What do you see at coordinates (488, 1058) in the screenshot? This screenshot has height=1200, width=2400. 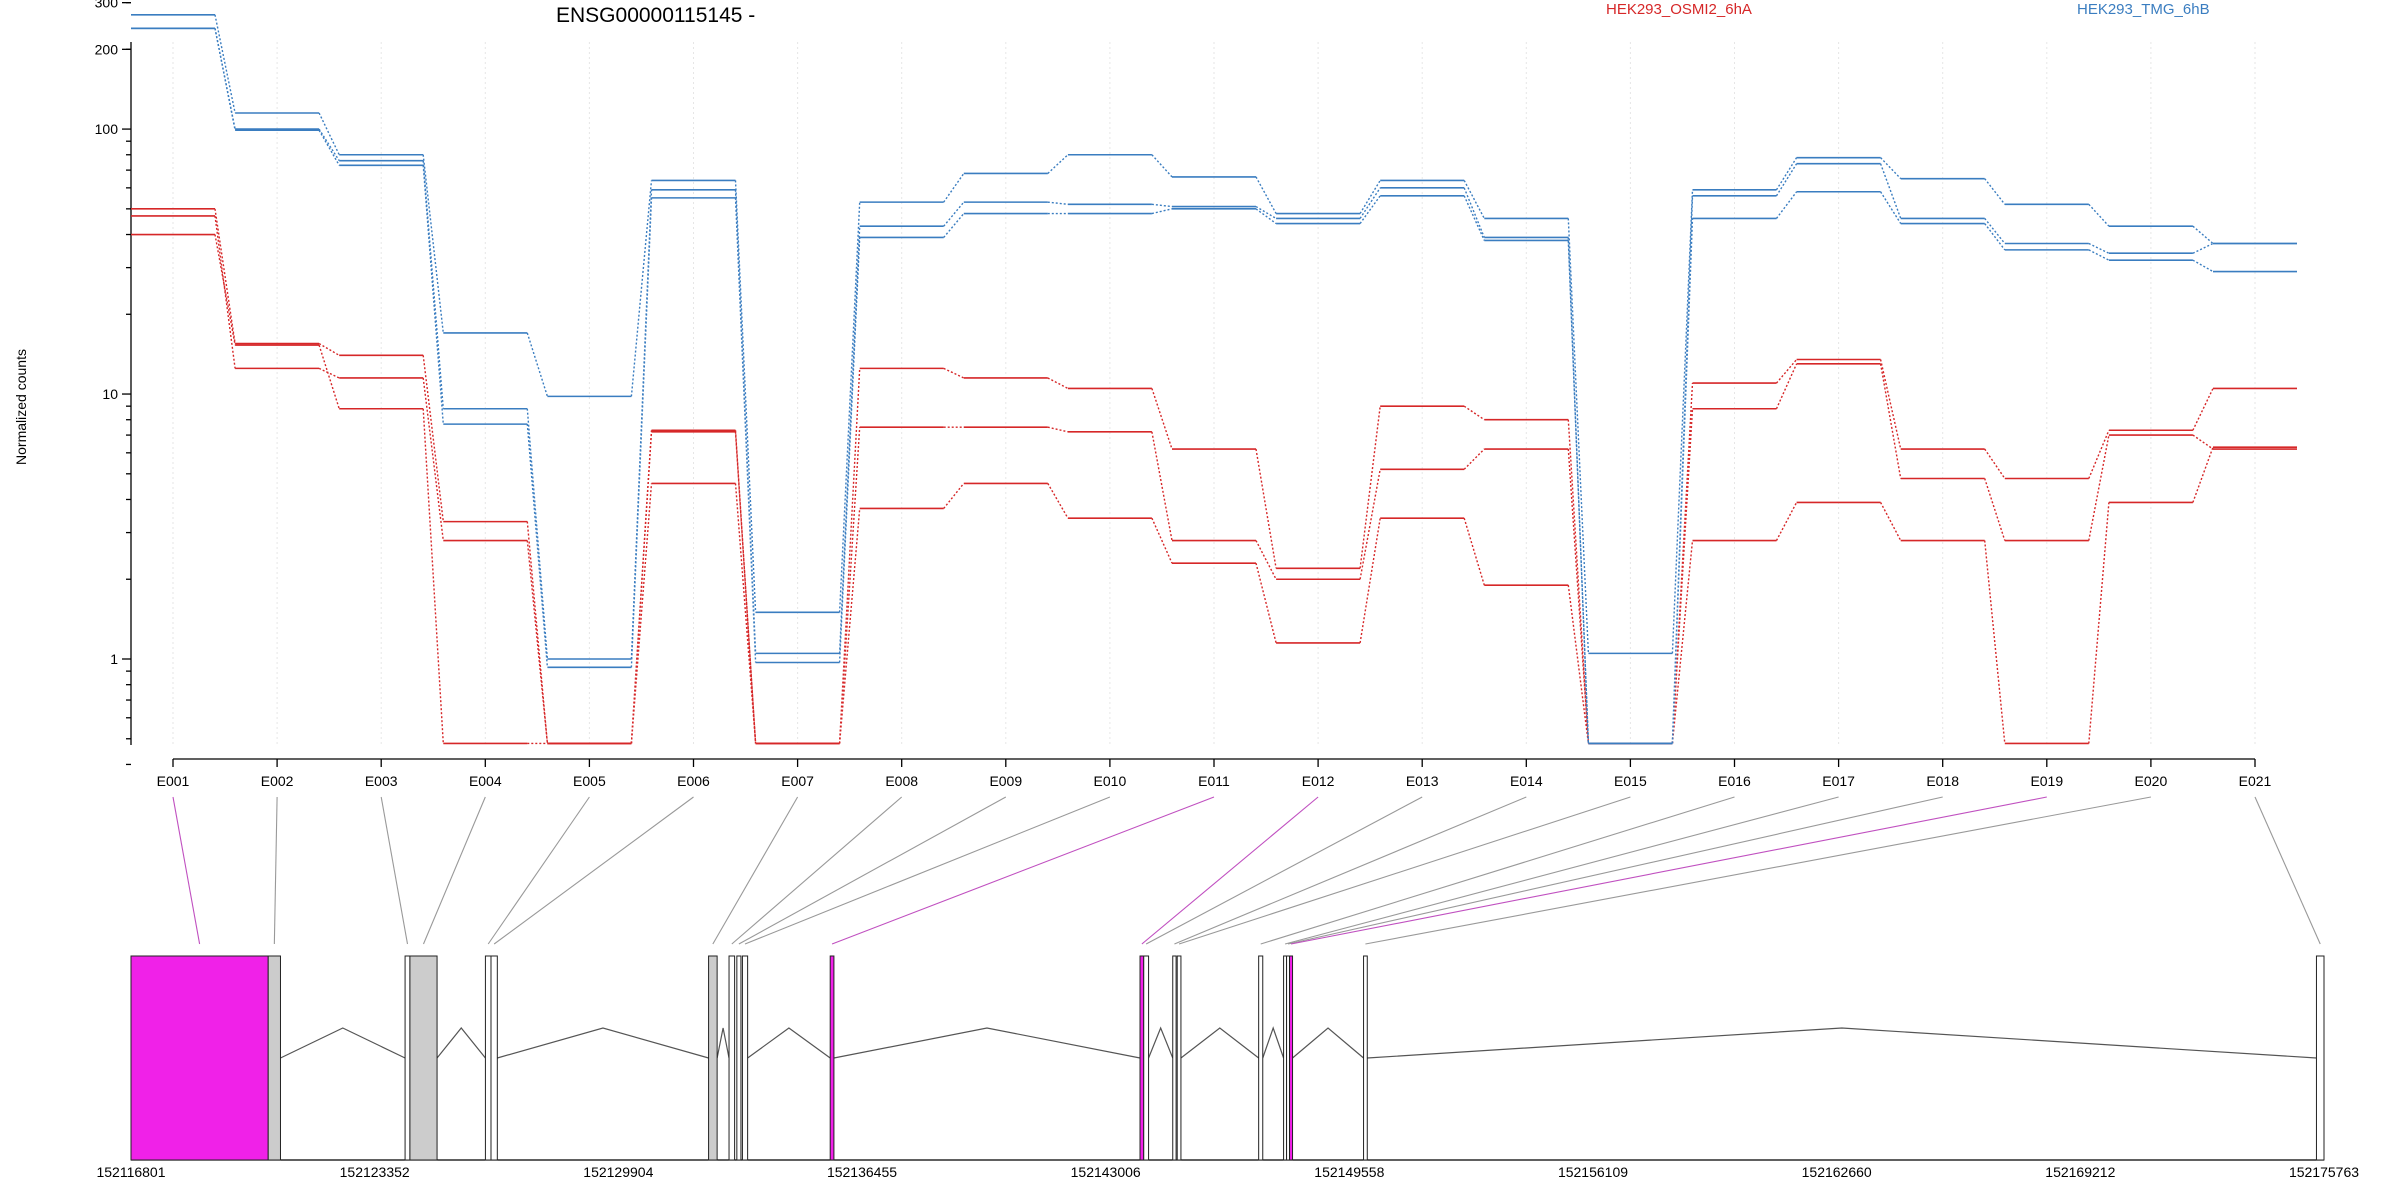 I see `exon-box-E005` at bounding box center [488, 1058].